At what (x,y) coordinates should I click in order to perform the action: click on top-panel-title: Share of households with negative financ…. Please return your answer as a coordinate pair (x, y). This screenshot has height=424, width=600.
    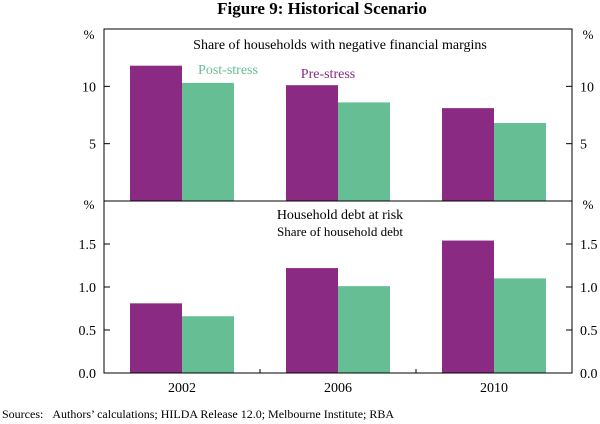
    Looking at the image, I should click on (340, 45).